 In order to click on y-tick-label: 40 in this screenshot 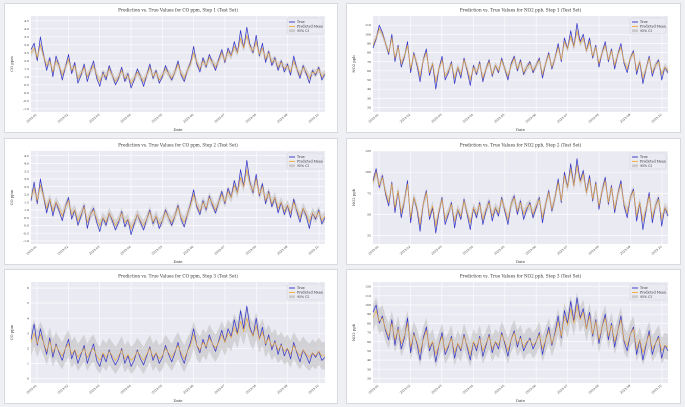, I will do `click(369, 89)`.